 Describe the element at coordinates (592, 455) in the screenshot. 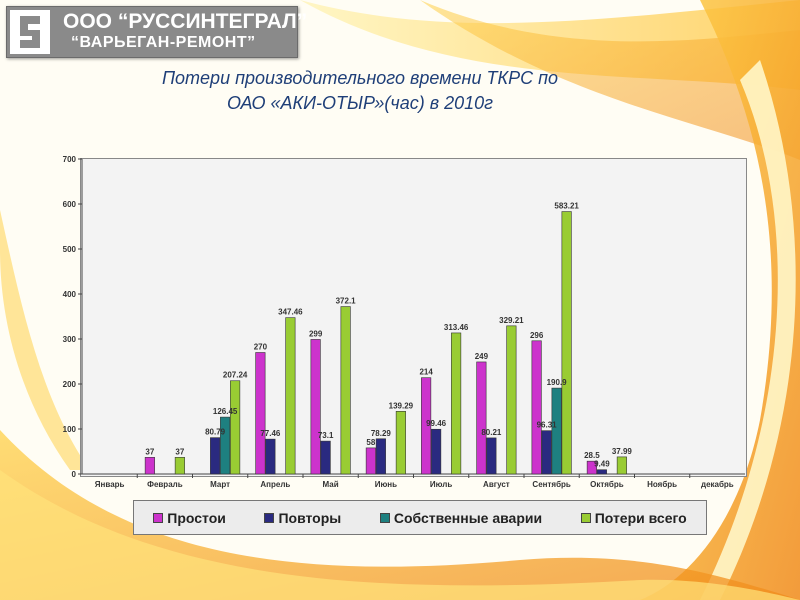

I see `data-label: 28.5` at that location.